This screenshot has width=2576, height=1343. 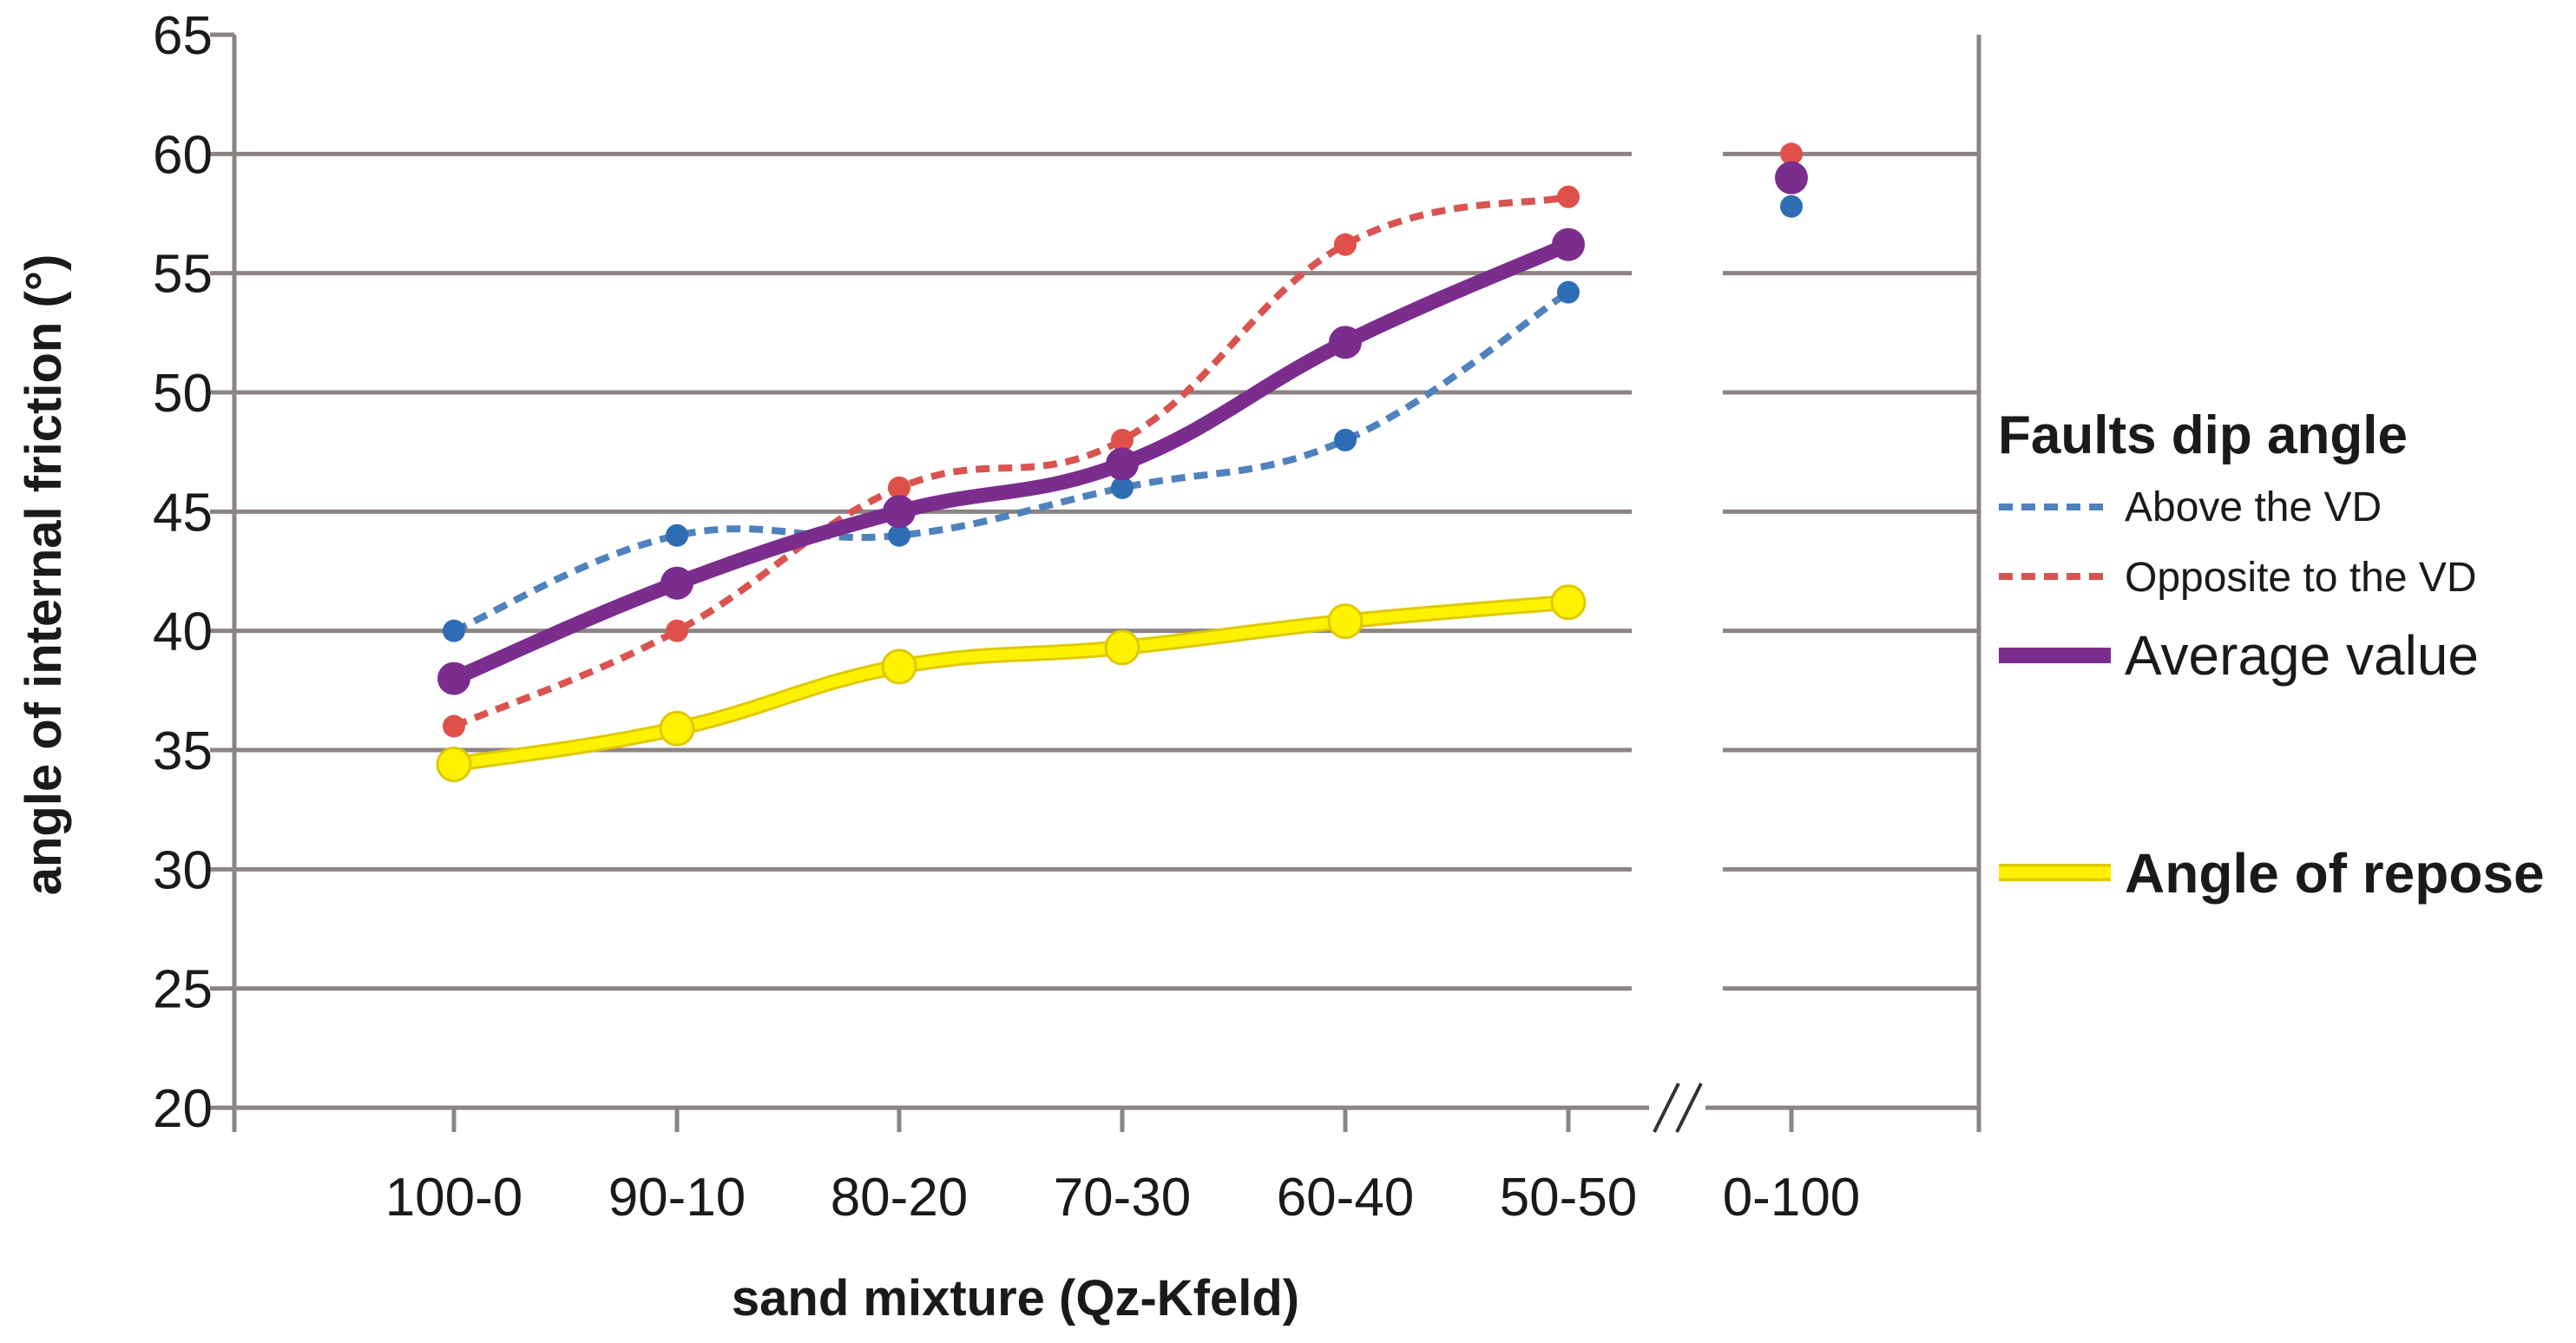 I want to click on legend-label-average: Average value, so click(x=2302, y=655).